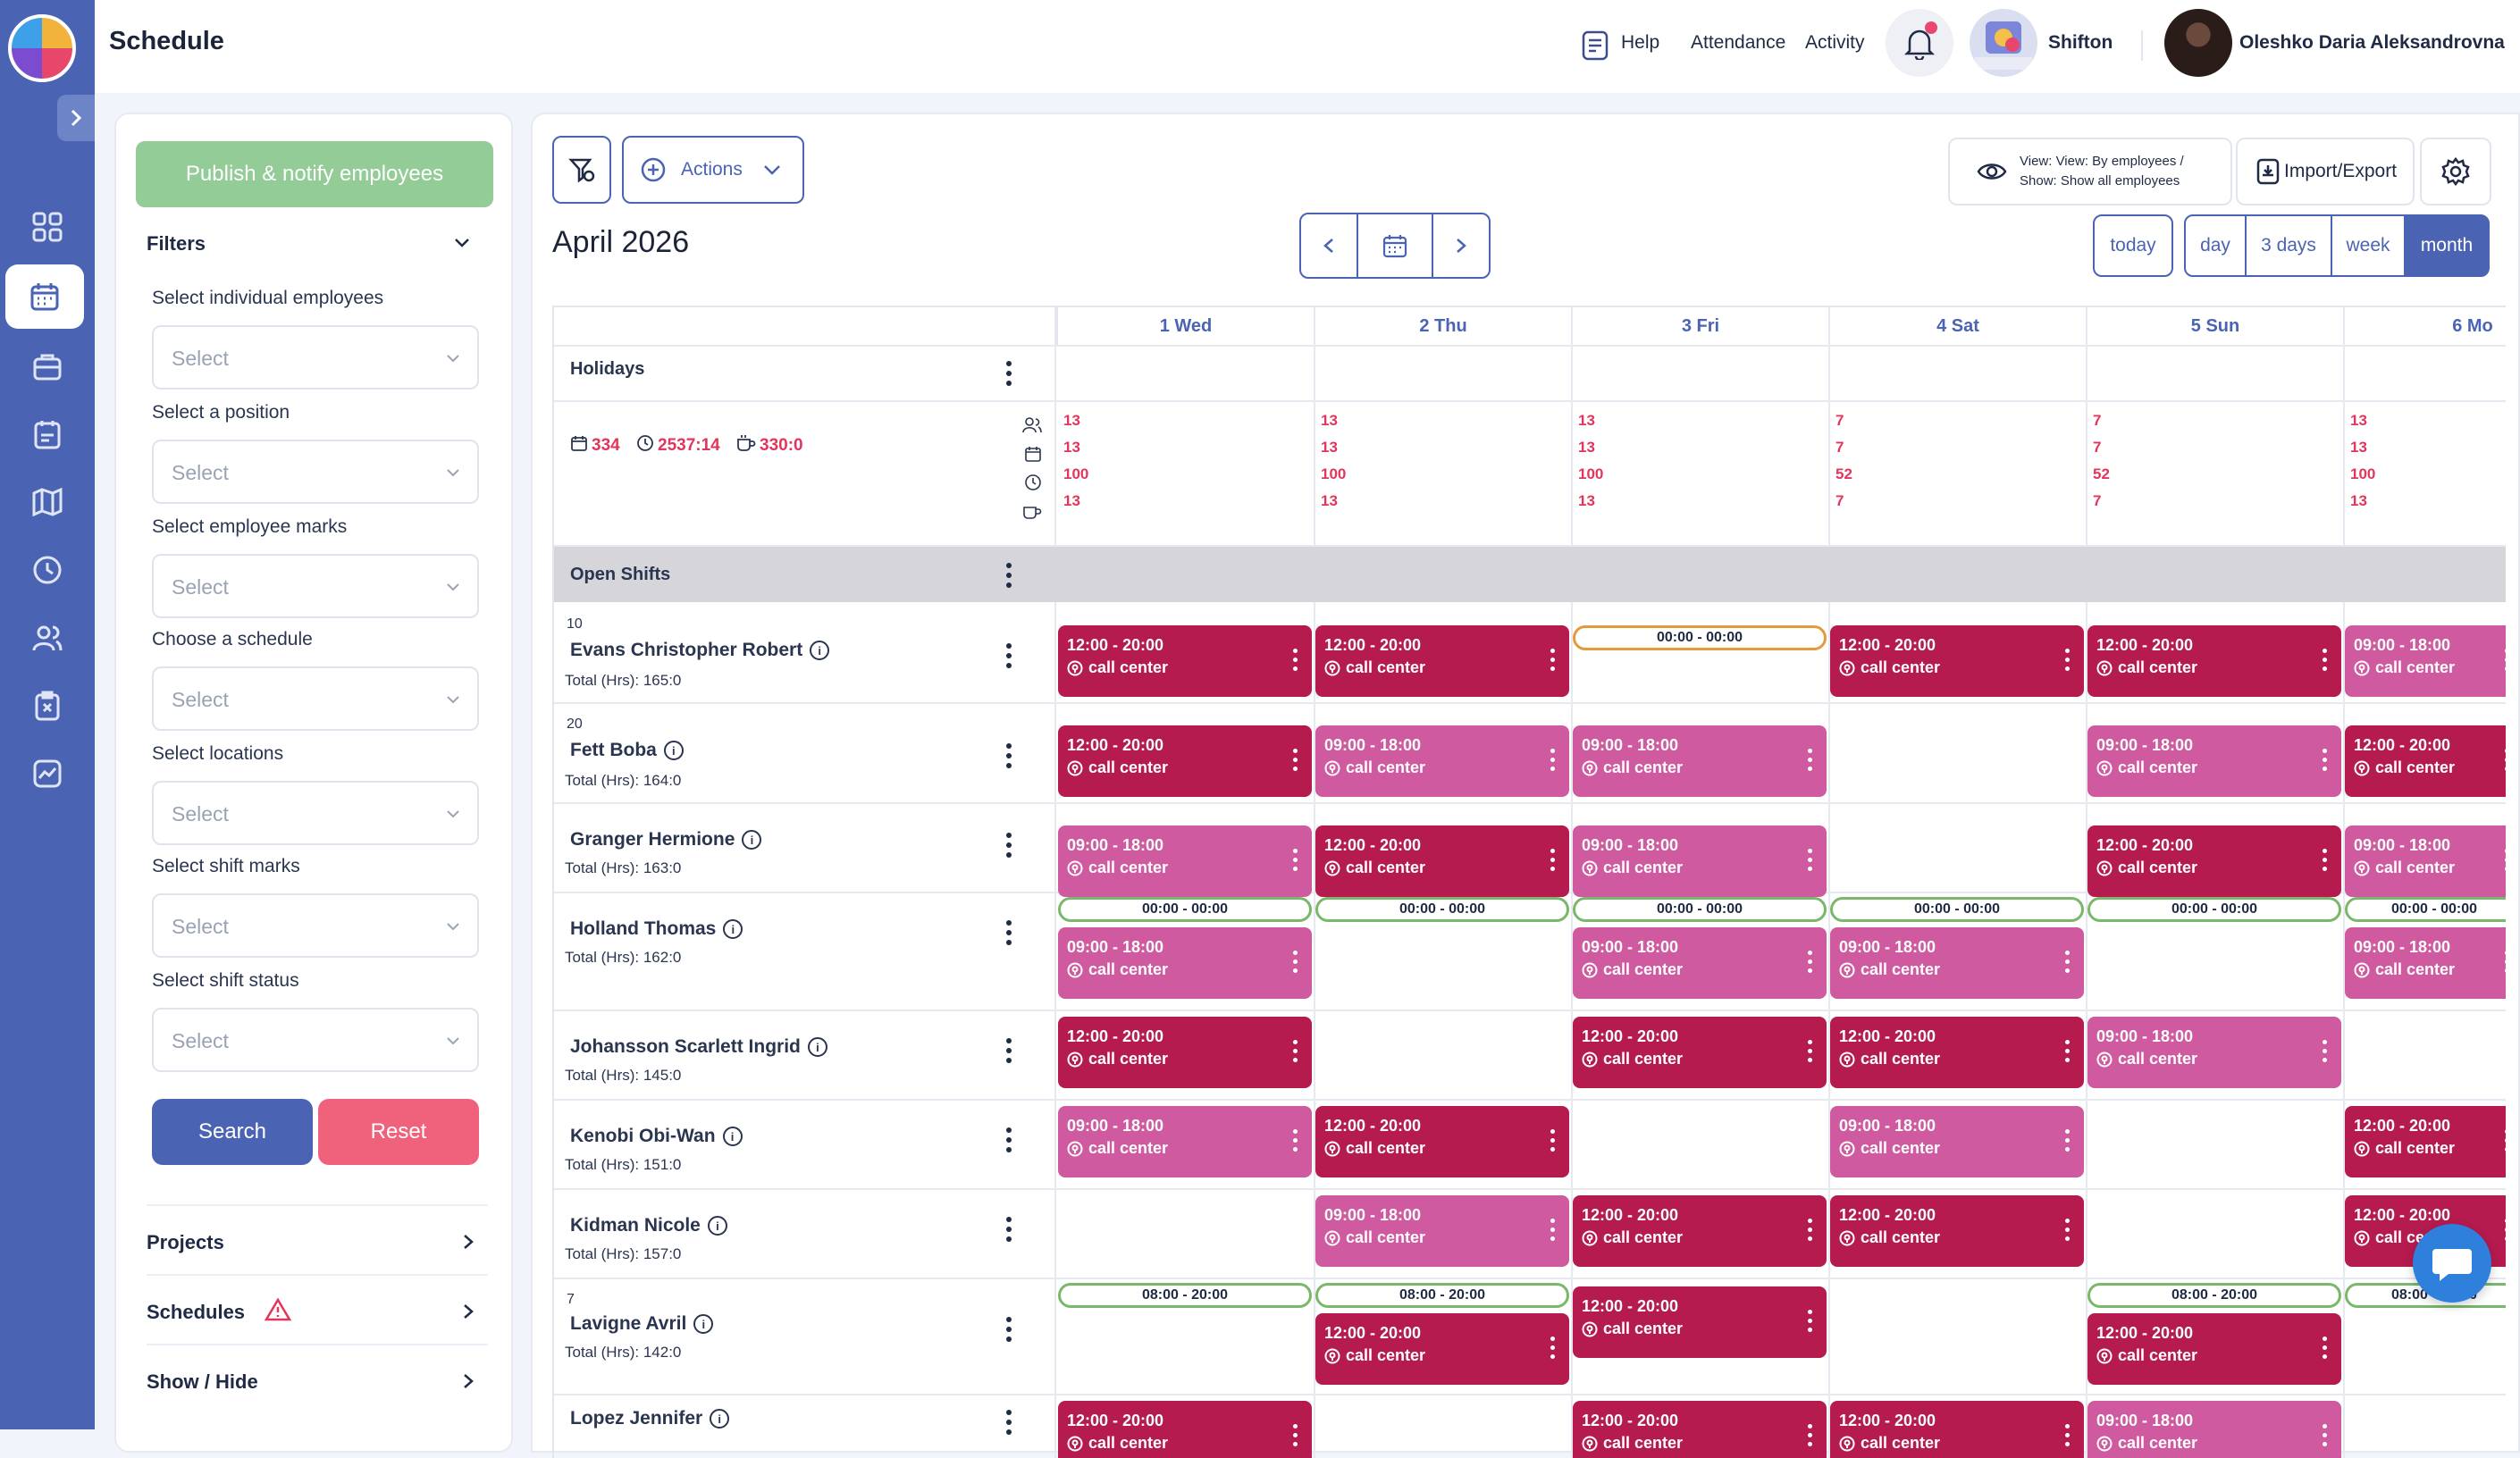  I want to click on employee-name: Johansson Scarlett Ingrid i, so click(698, 1047).